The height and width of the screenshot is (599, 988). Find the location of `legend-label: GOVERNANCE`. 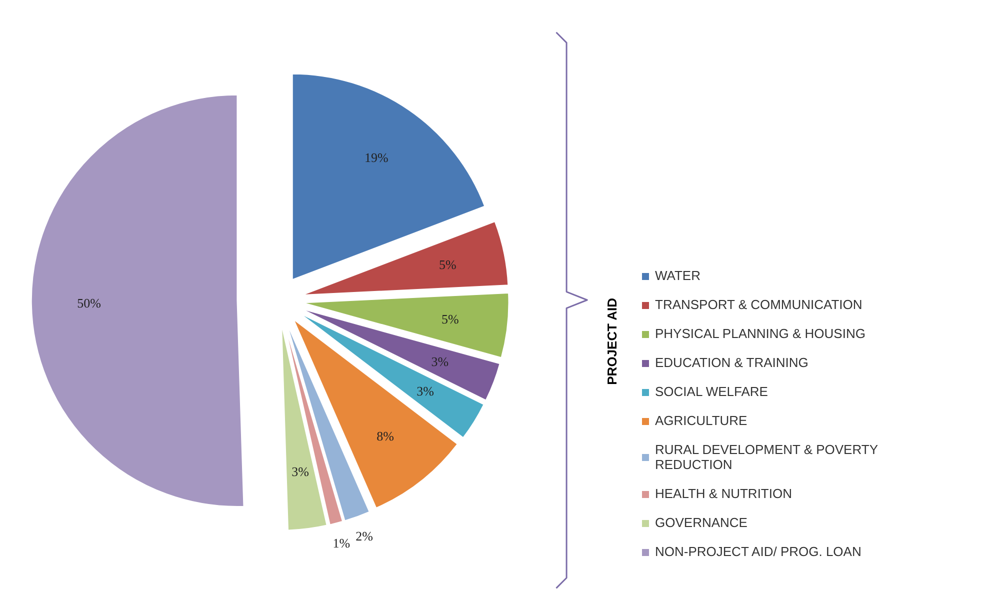

legend-label: GOVERNANCE is located at coordinates (701, 522).